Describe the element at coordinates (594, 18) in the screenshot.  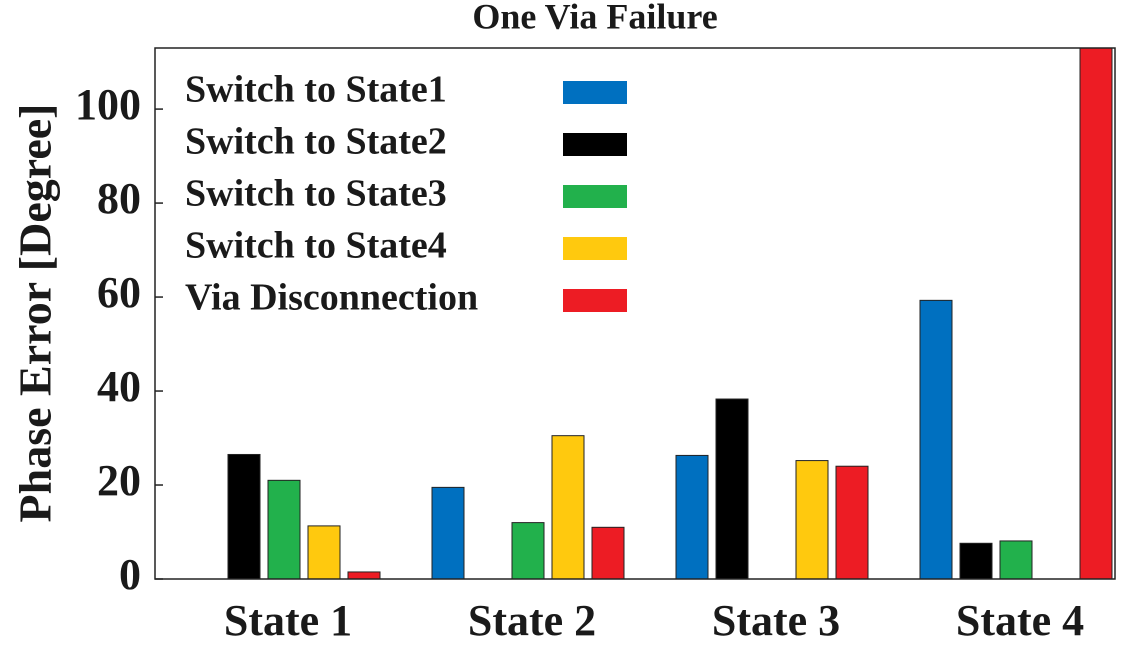
I see `chart-title: One Via Failure` at that location.